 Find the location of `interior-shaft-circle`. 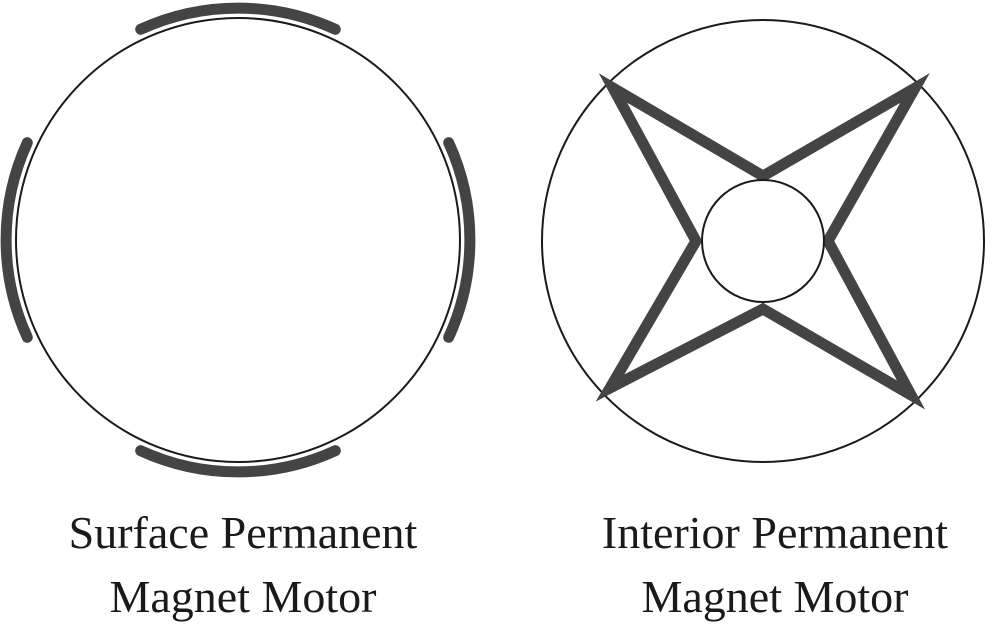

interior-shaft-circle is located at coordinates (763, 241).